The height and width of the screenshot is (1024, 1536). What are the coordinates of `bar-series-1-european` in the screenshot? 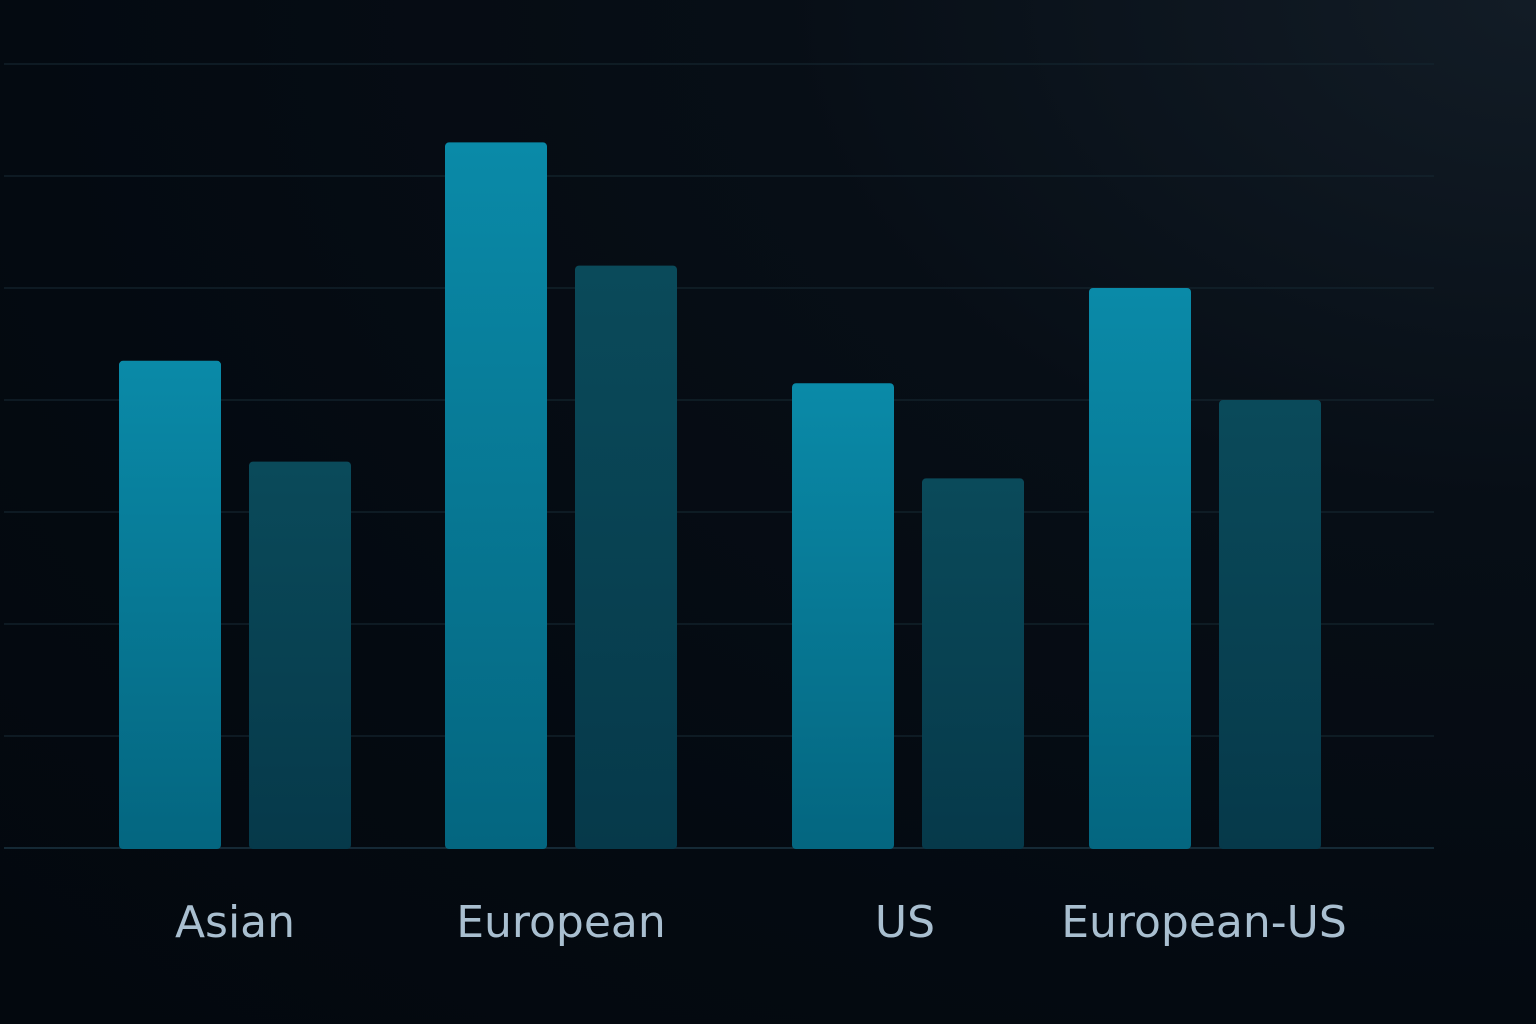 It's located at (496, 495).